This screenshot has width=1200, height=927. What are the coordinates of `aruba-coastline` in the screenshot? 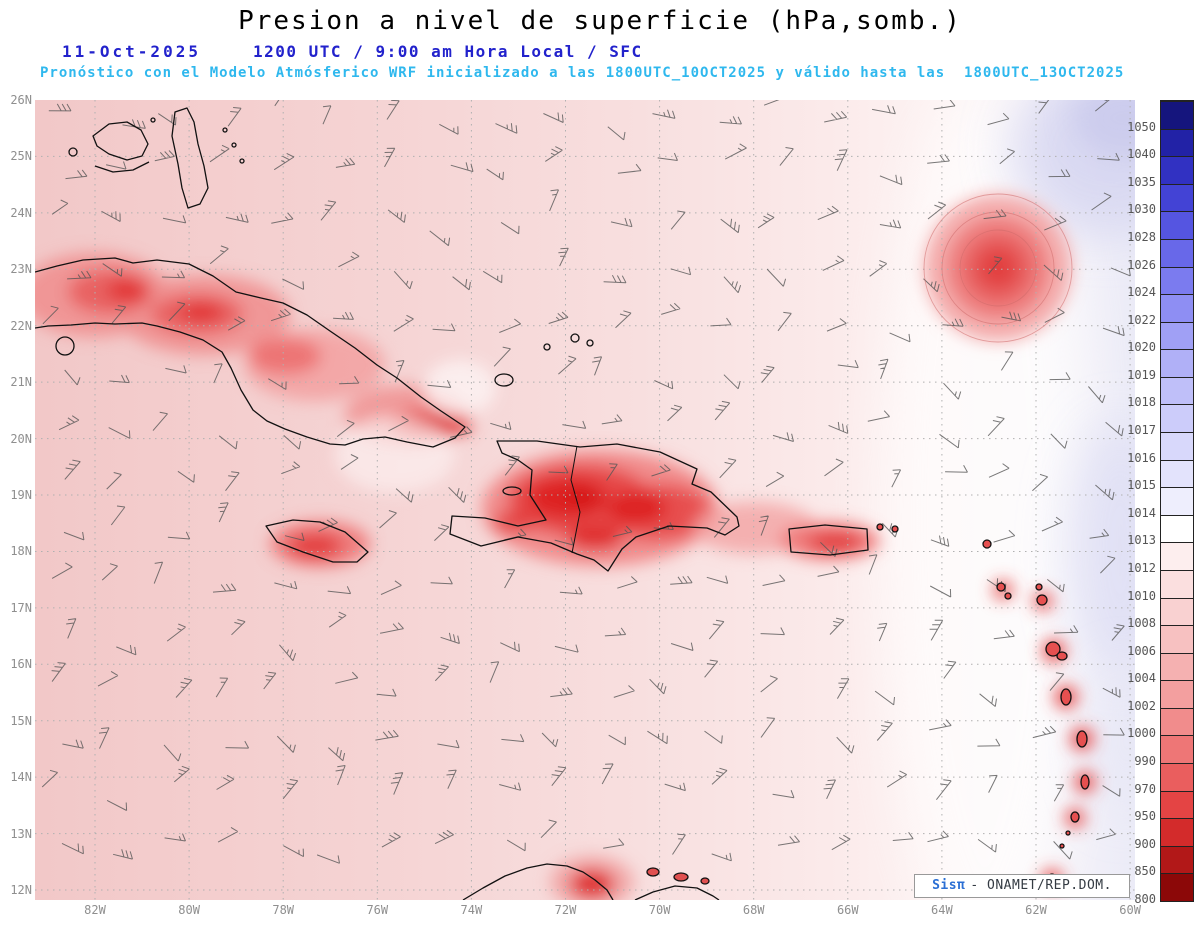 It's located at (653, 872).